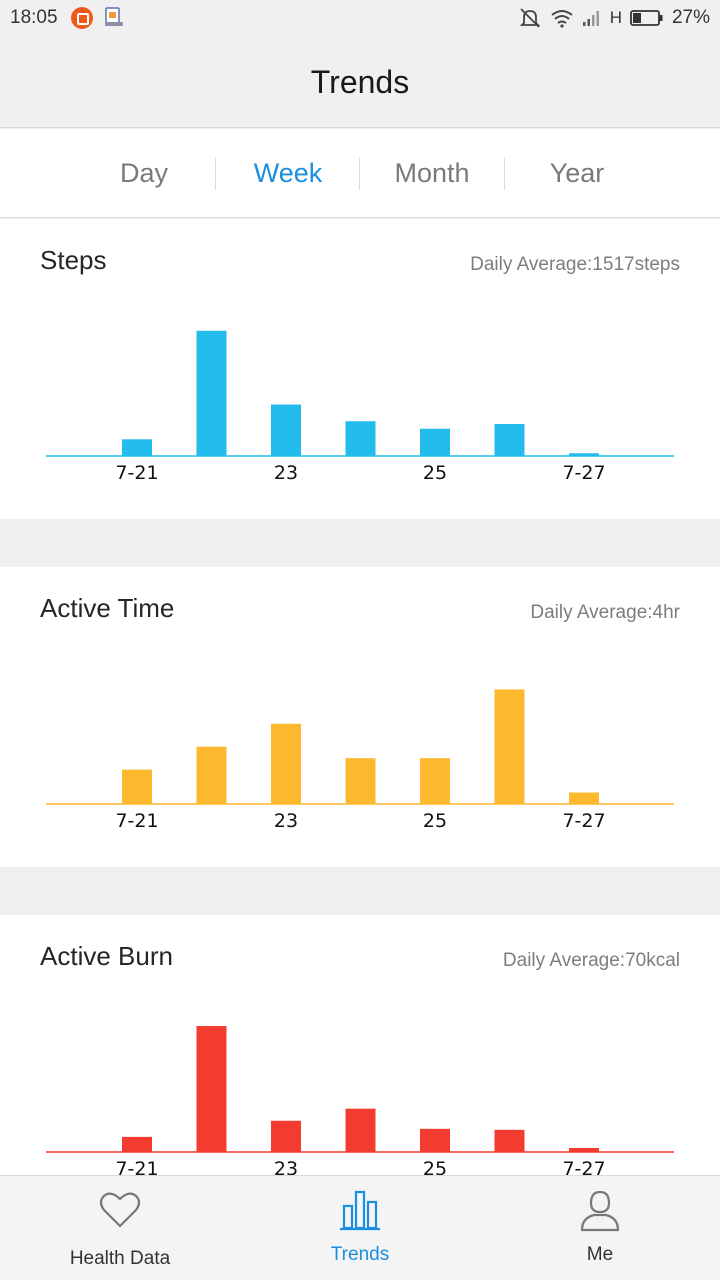  I want to click on nav-label: Me, so click(600, 1254).